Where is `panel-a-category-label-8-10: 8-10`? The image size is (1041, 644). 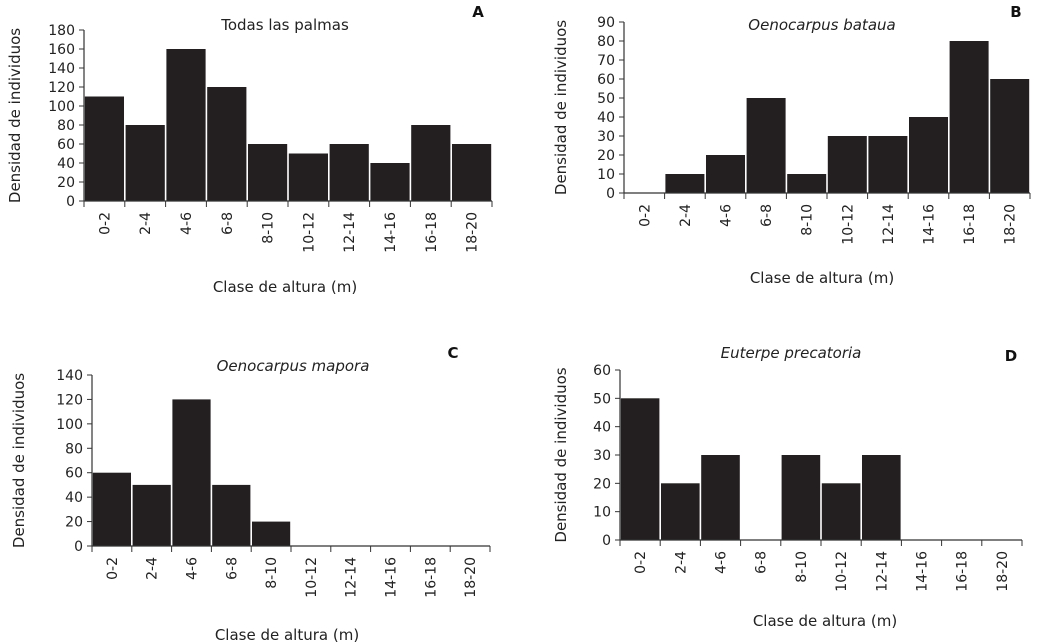 panel-a-category-label-8-10: 8-10 is located at coordinates (269, 228).